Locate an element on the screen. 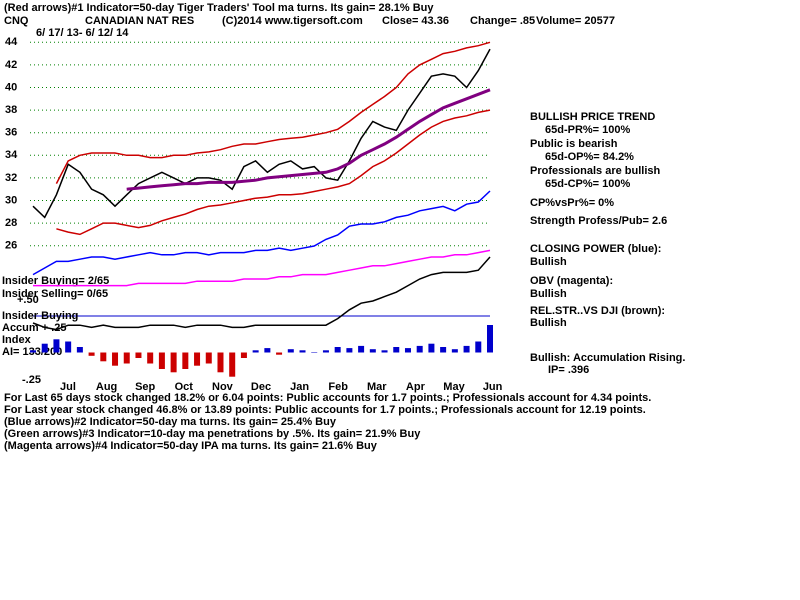 The width and height of the screenshot is (800, 600). note: 65d-OP%= 84.2% is located at coordinates (589, 157).